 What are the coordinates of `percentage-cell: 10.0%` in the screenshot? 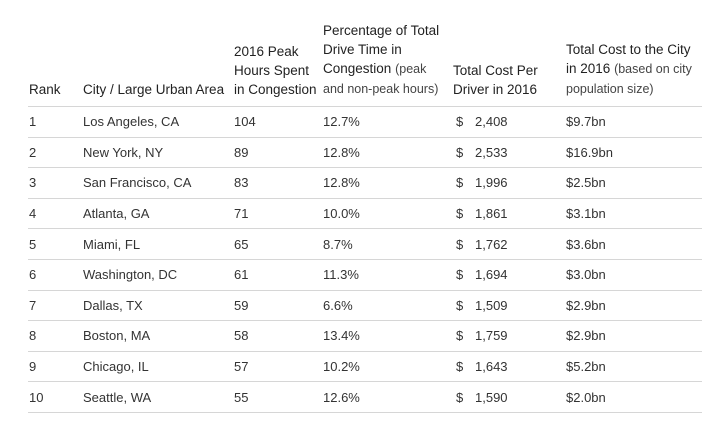 It's located at (341, 214).